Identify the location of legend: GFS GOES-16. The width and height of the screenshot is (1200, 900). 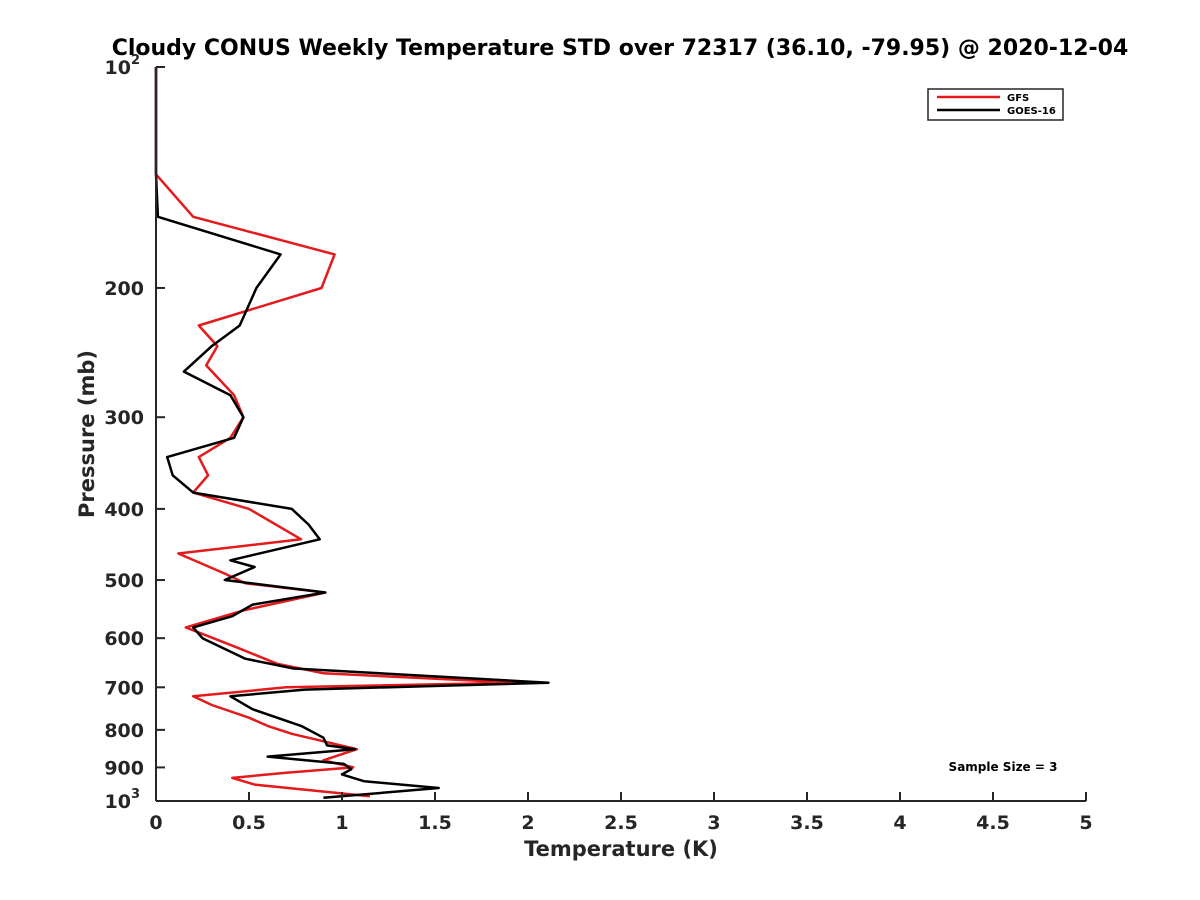
(995, 104).